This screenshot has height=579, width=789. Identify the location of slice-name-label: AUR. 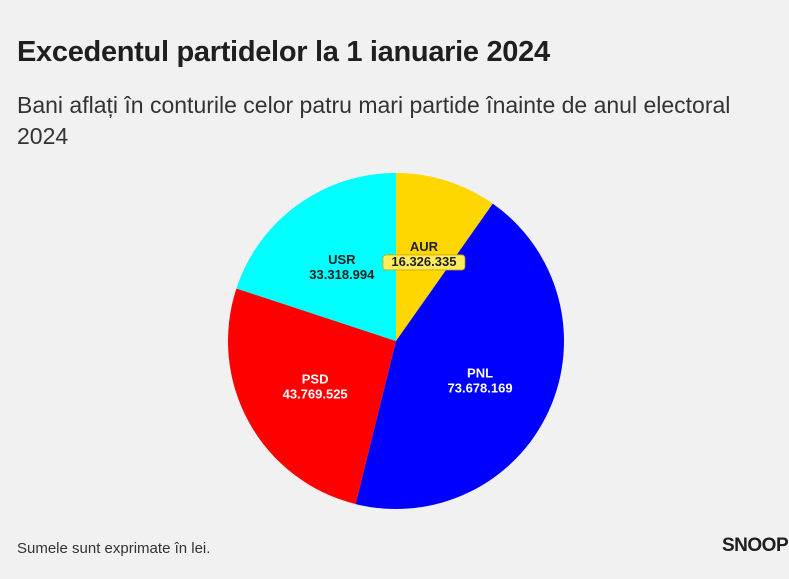
(424, 246).